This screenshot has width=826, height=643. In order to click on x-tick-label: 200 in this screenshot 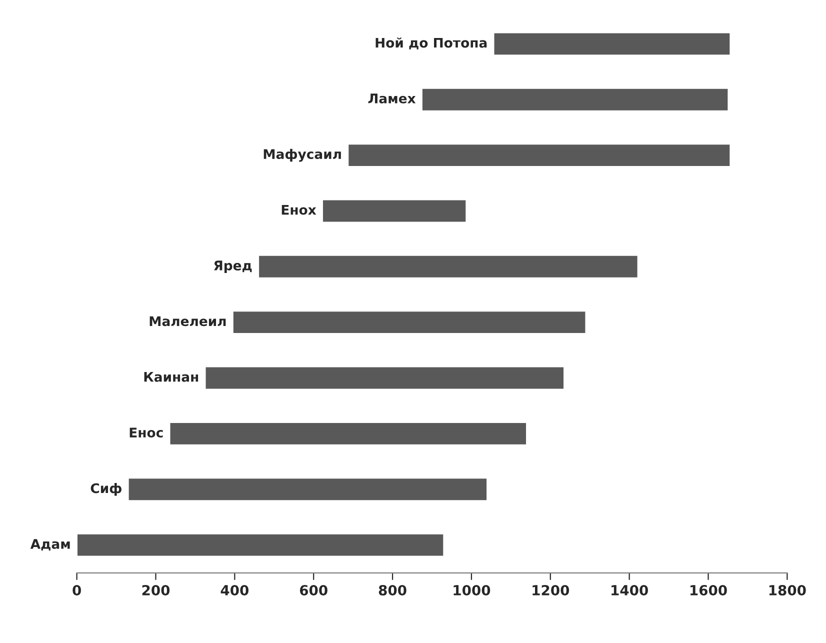, I will do `click(156, 590)`.